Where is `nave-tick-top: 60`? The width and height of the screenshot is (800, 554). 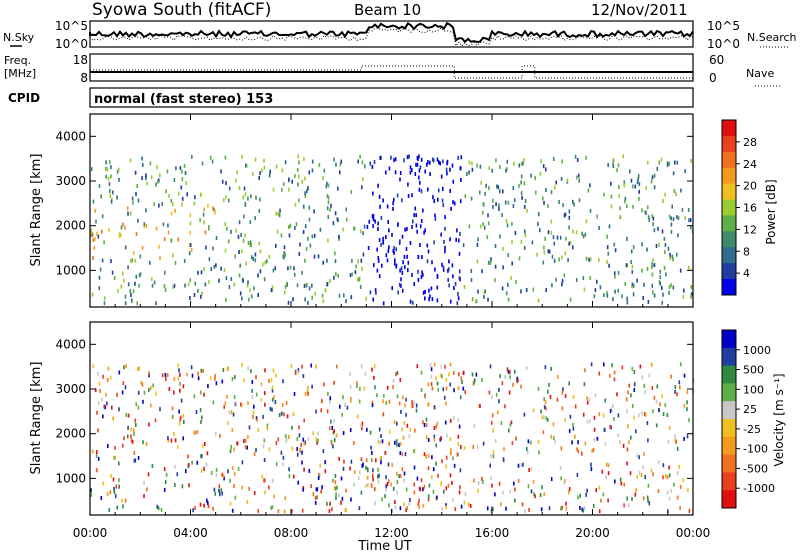 nave-tick-top: 60 is located at coordinates (716, 60).